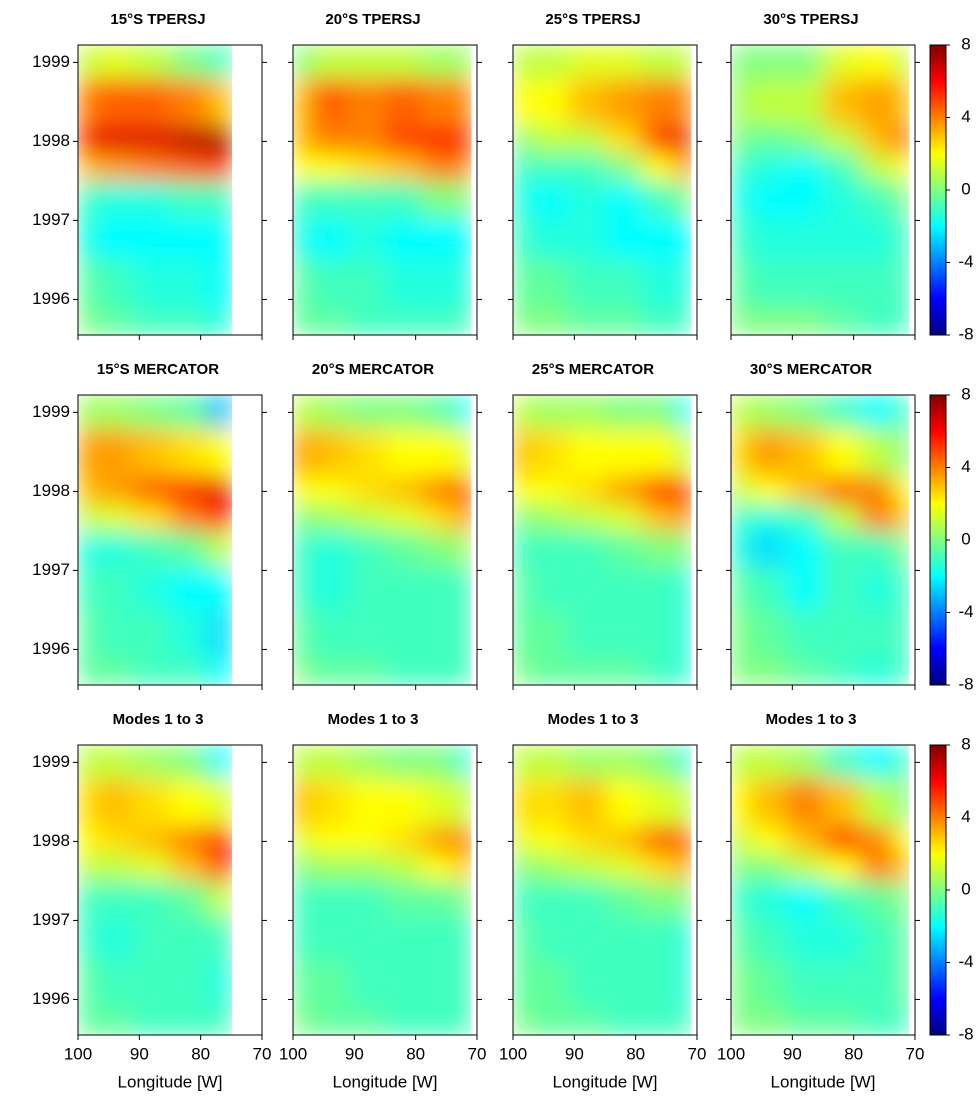 The height and width of the screenshot is (1106, 976). Describe the element at coordinates (385, 1081) in the screenshot. I see `x-axis-label: Longitude [W]` at that location.